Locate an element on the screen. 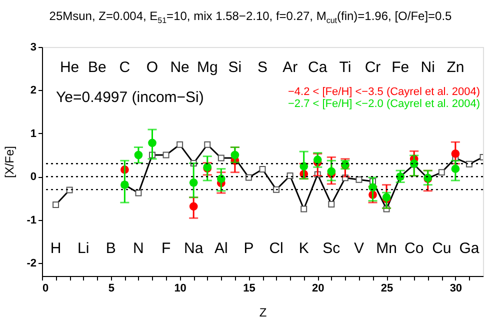 This screenshot has width=500, height=320. x-tick-label: 30 is located at coordinates (456, 288).